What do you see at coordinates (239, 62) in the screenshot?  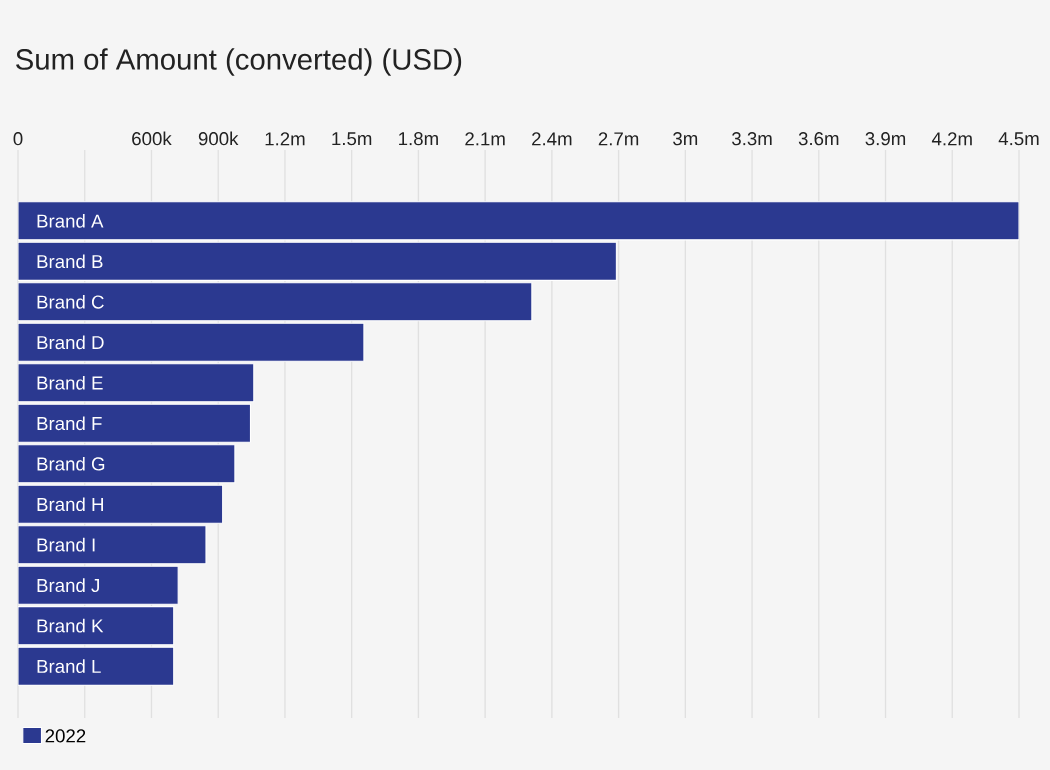 I see `chart-title: Sum of Amount (converted) (USD)` at bounding box center [239, 62].